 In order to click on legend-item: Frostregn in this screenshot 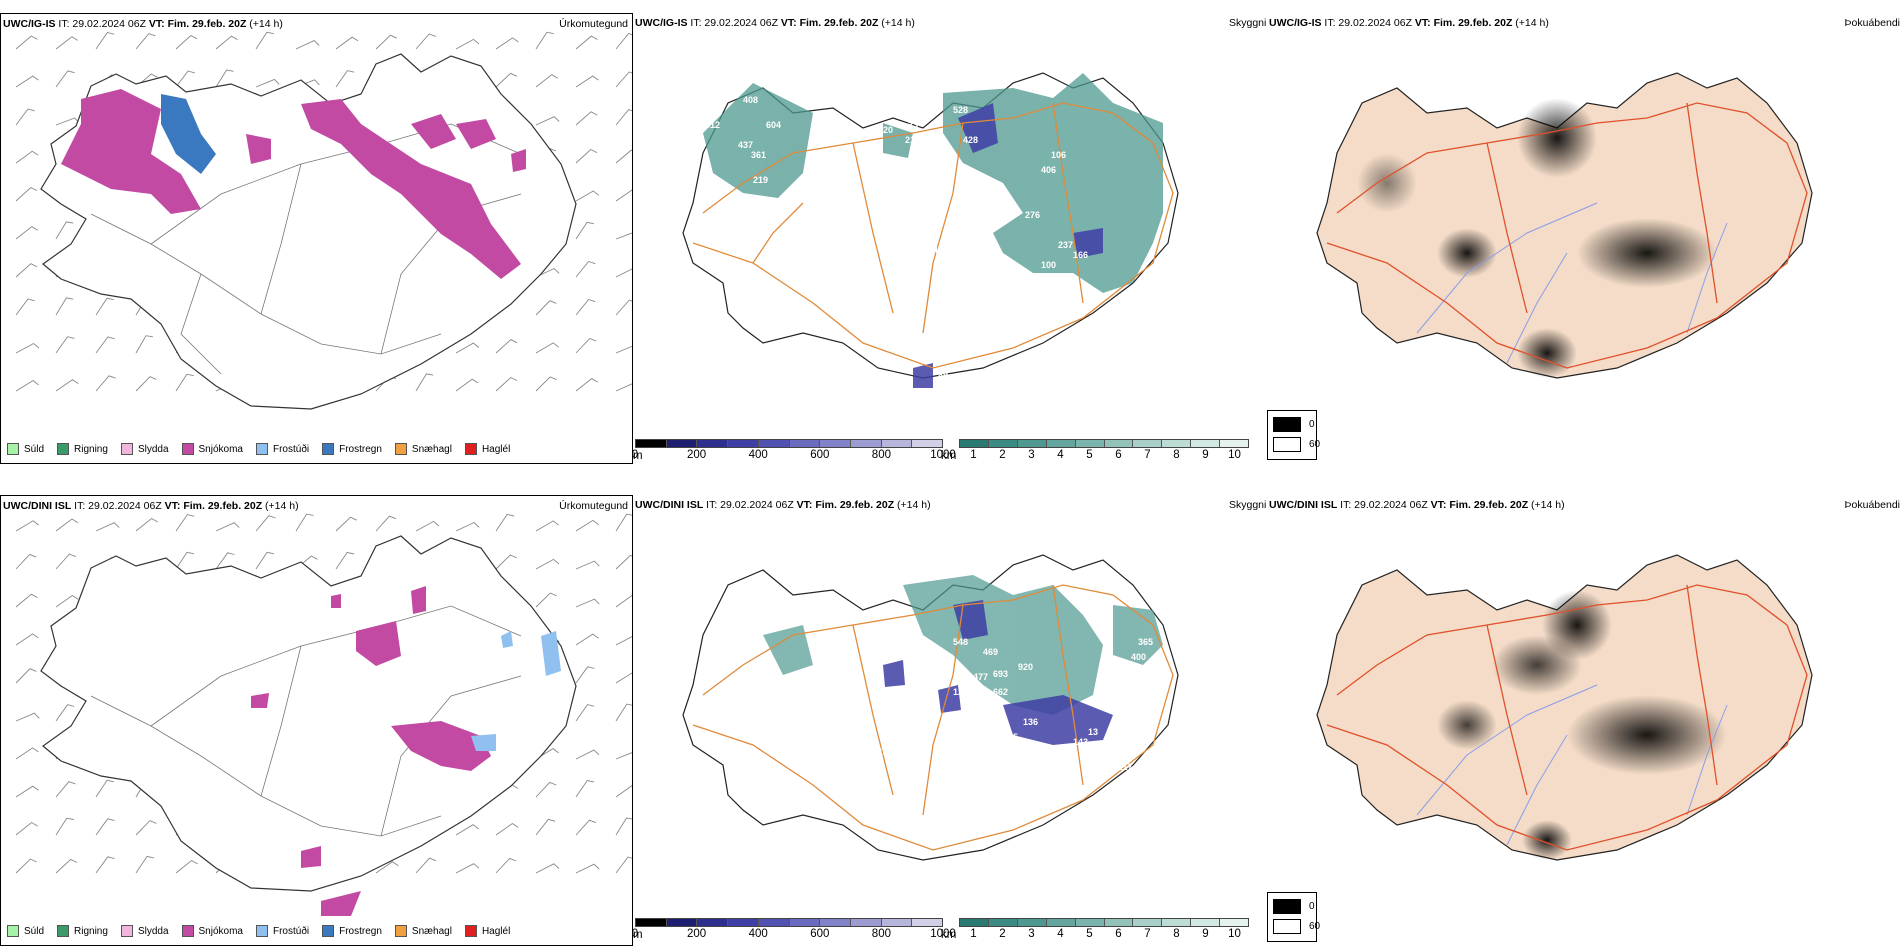, I will do `click(352, 449)`.